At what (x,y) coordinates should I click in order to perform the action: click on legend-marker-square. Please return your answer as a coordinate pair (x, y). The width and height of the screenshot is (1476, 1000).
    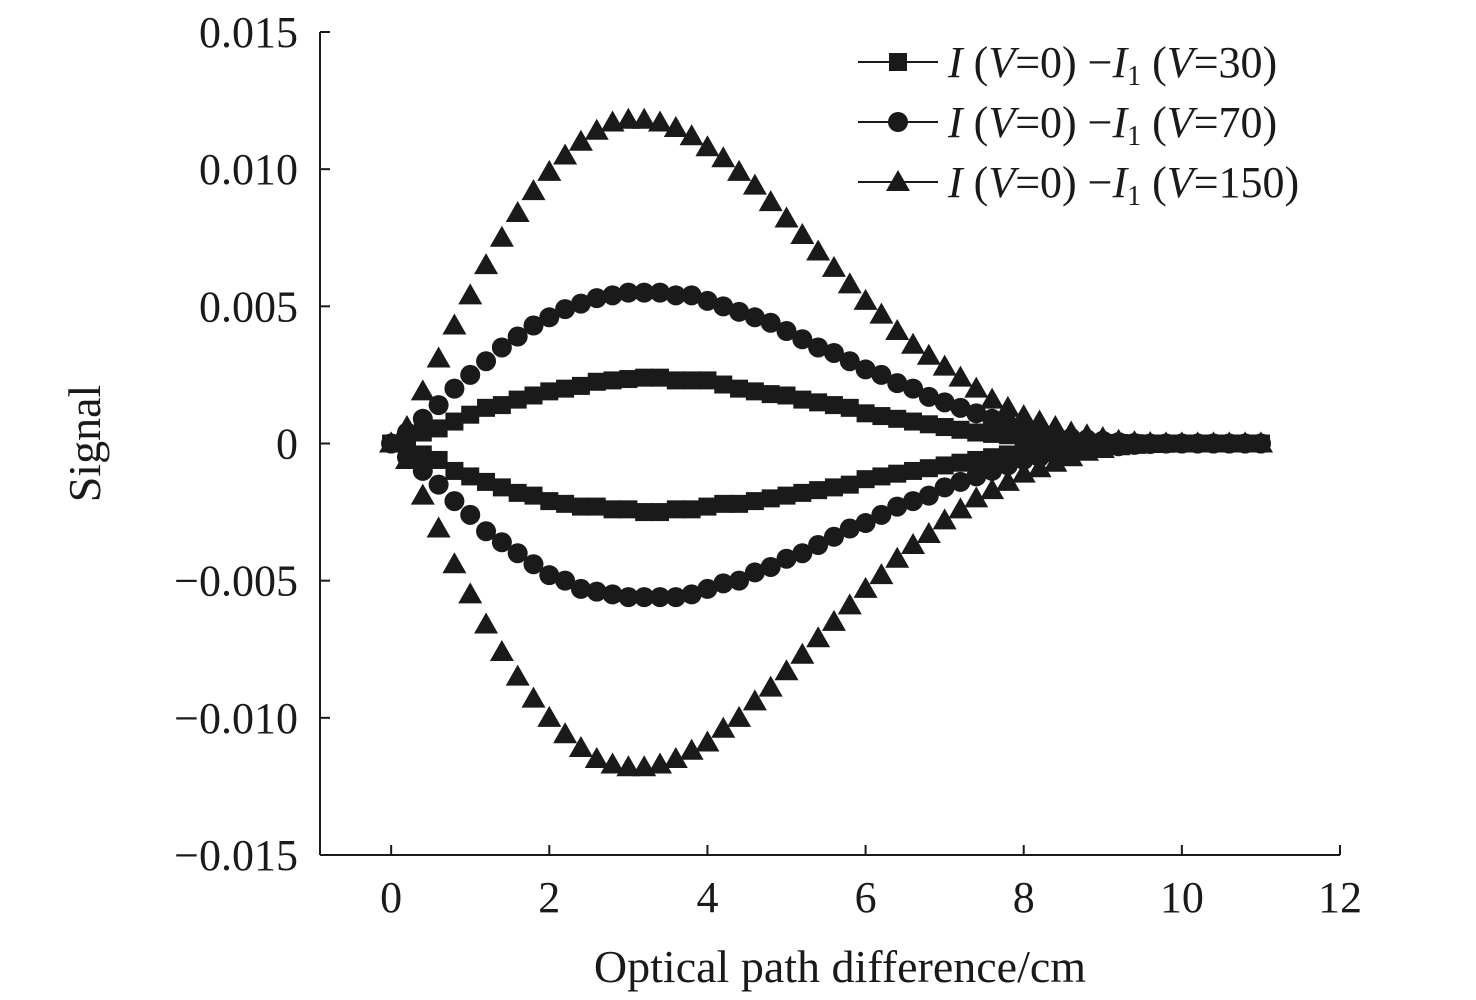
    Looking at the image, I should click on (898, 62).